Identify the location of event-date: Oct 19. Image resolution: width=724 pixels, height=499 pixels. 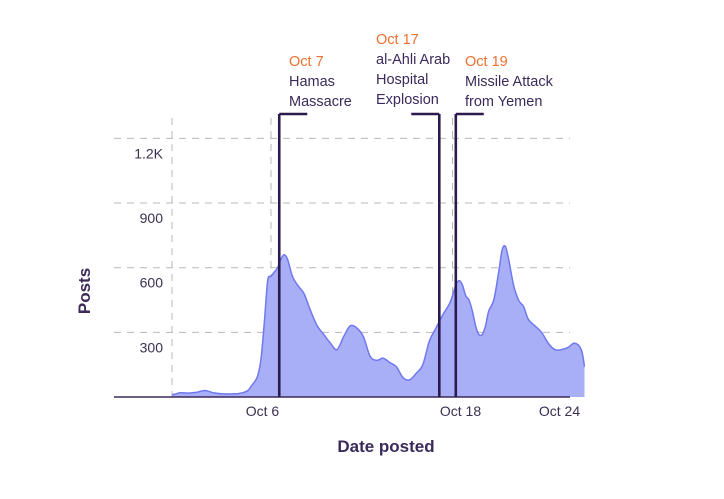
(486, 62).